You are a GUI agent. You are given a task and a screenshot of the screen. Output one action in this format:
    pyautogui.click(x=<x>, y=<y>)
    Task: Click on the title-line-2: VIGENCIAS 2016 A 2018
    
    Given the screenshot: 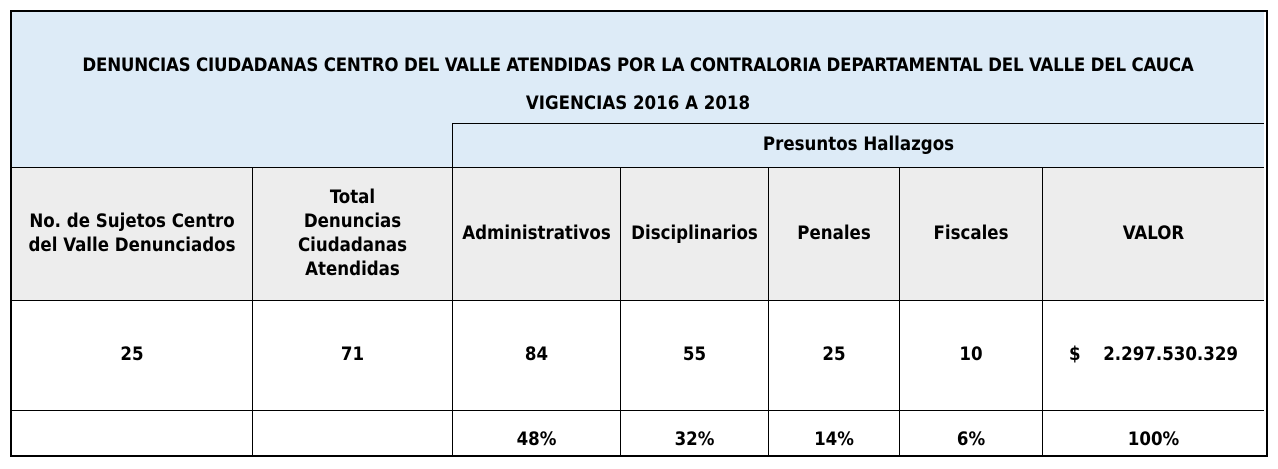 What is the action you would take?
    pyautogui.click(x=638, y=104)
    